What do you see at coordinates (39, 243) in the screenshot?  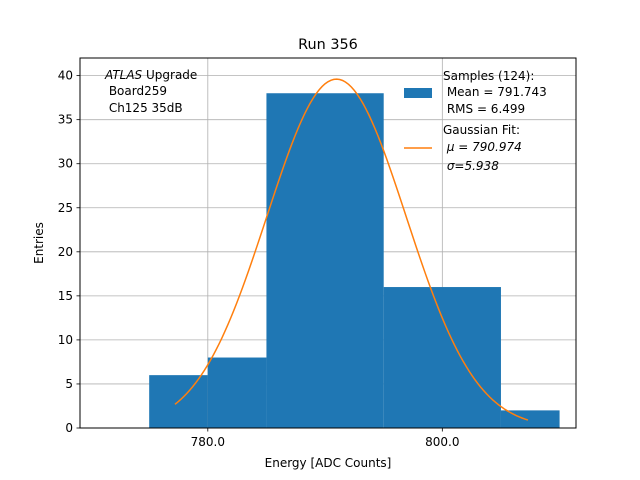 I see `y-axis-label: Entries` at bounding box center [39, 243].